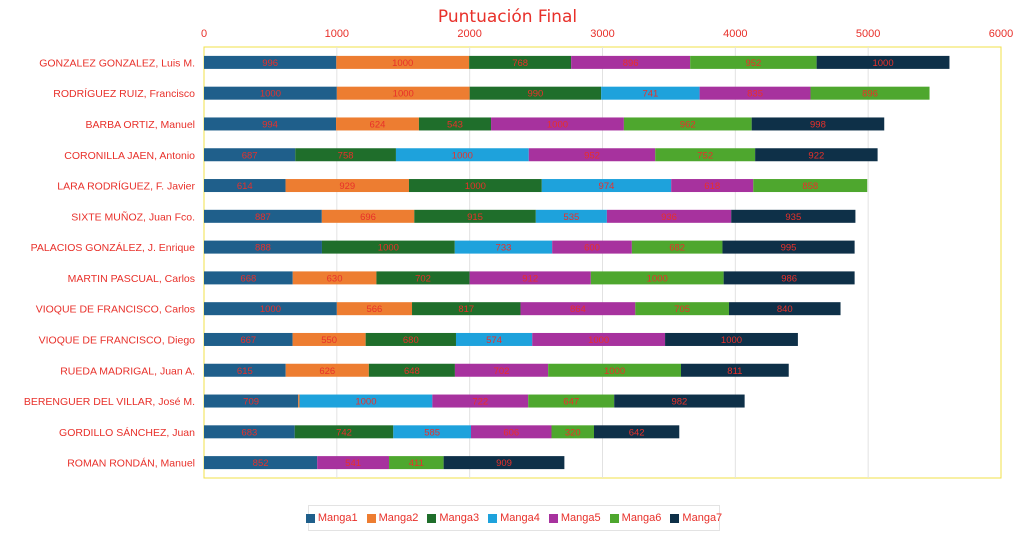 The height and width of the screenshot is (534, 1024). Describe the element at coordinates (818, 124) in the screenshot. I see `data-label: 998` at that location.